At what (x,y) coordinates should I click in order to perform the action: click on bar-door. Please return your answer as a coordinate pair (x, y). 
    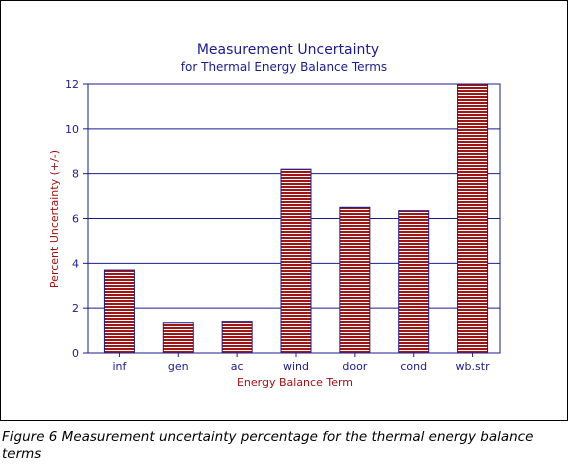
    Looking at the image, I should click on (355, 280).